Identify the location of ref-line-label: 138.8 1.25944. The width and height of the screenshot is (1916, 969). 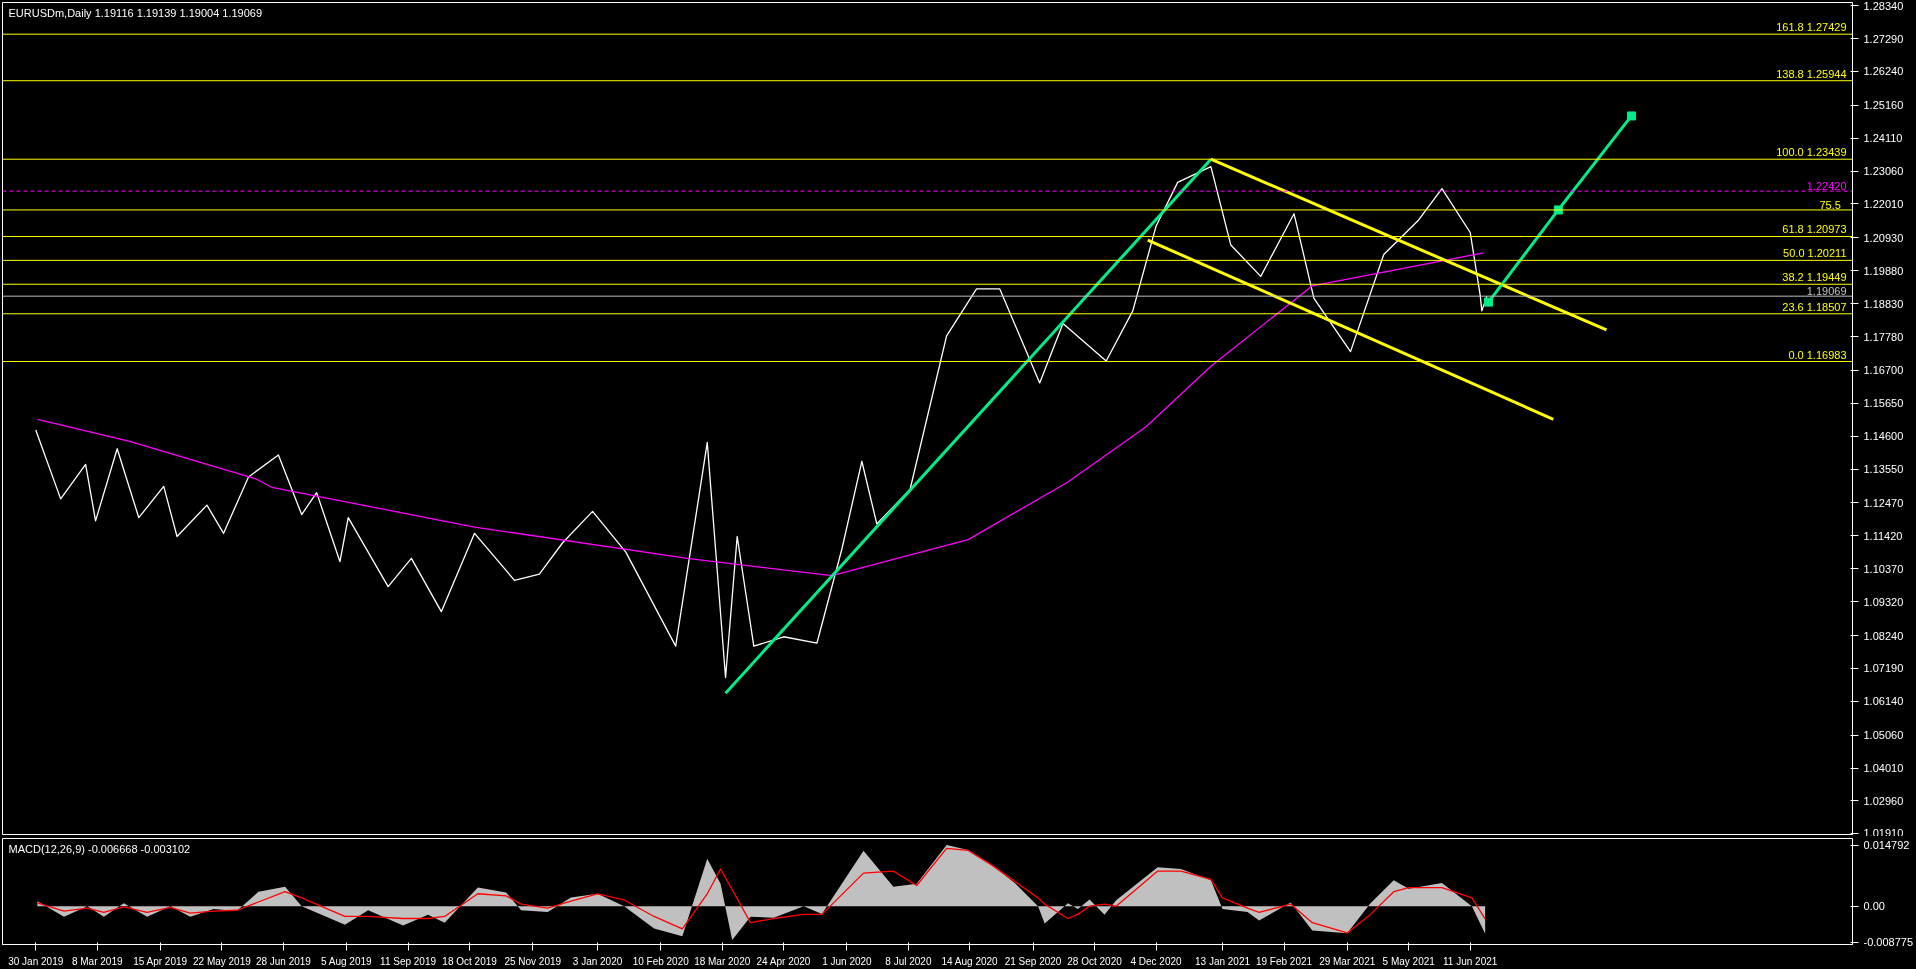
(1811, 73).